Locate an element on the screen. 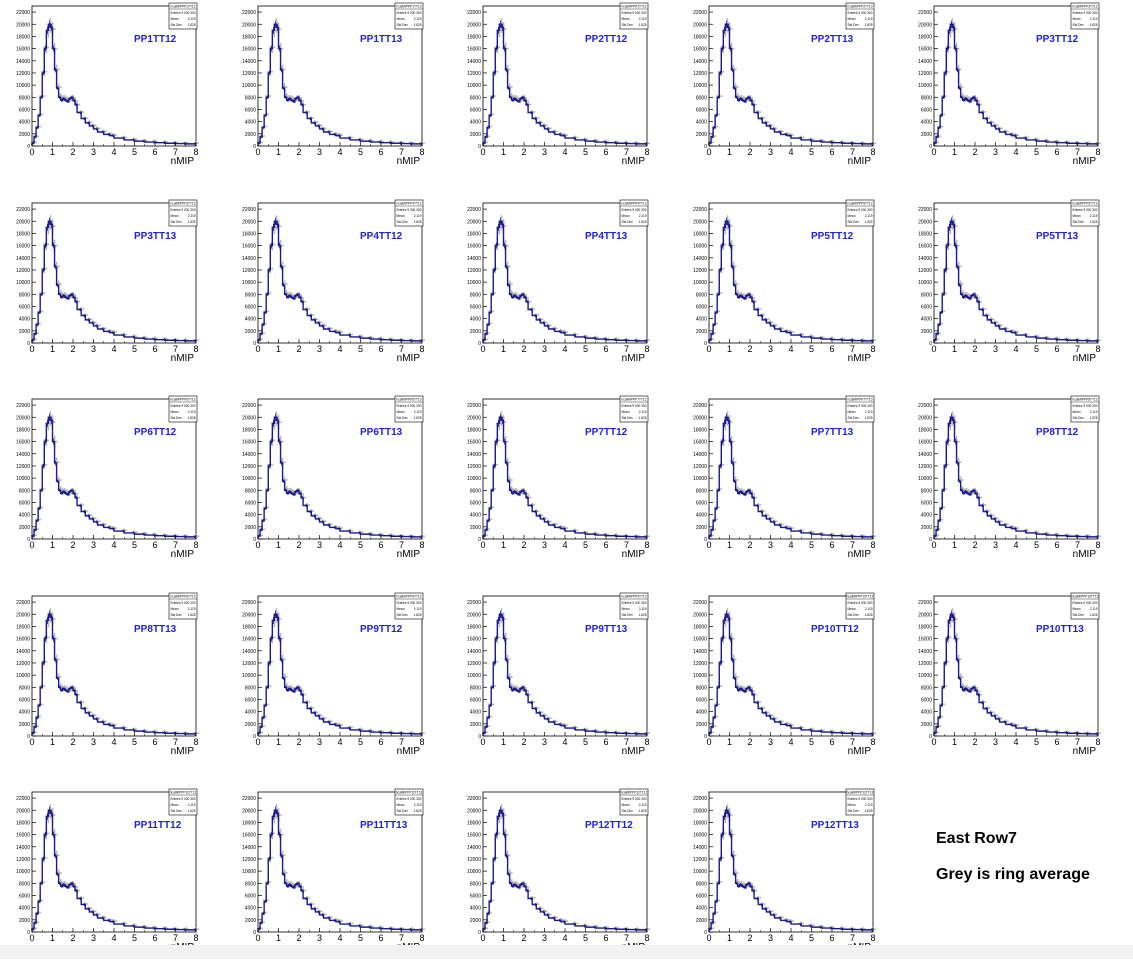 Image resolution: width=1133 pixels, height=965 pixels. svg-text: hcalMIPPP8TT12 is located at coordinates (1085, 400).